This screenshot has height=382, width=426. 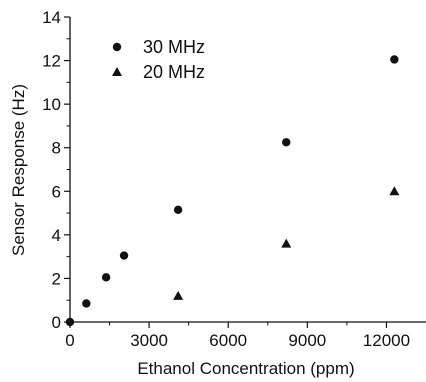 What do you see at coordinates (56, 191) in the screenshot?
I see `y-tick-label: 6` at bounding box center [56, 191].